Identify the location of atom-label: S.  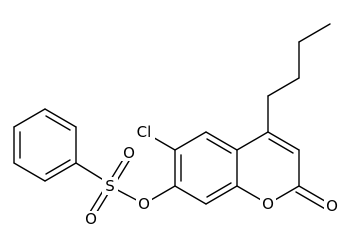
(110, 186).